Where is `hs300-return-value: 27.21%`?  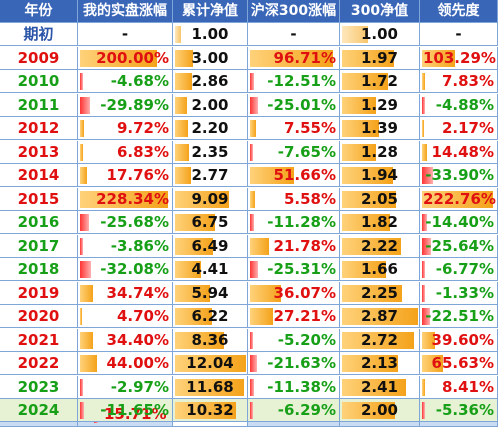
hs300-return-value: 27.21% is located at coordinates (304, 316).